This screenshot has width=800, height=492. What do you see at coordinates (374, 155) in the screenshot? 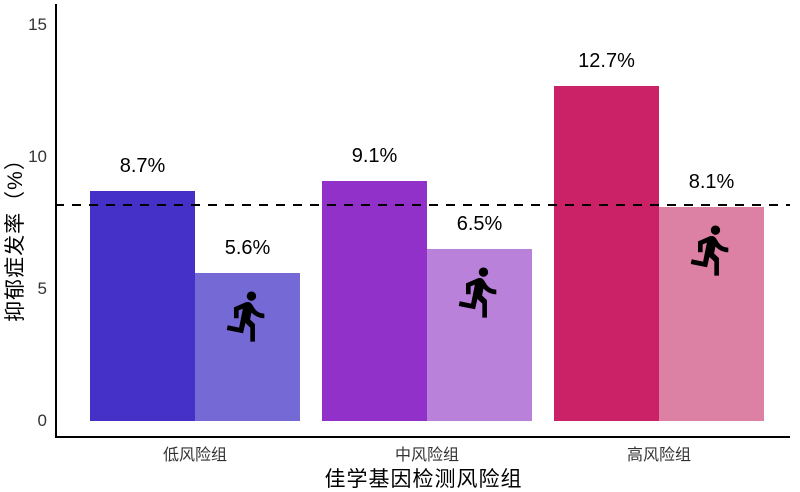
I see `bar-value-label-mid-risk-dark-bar: 9.1%` at bounding box center [374, 155].